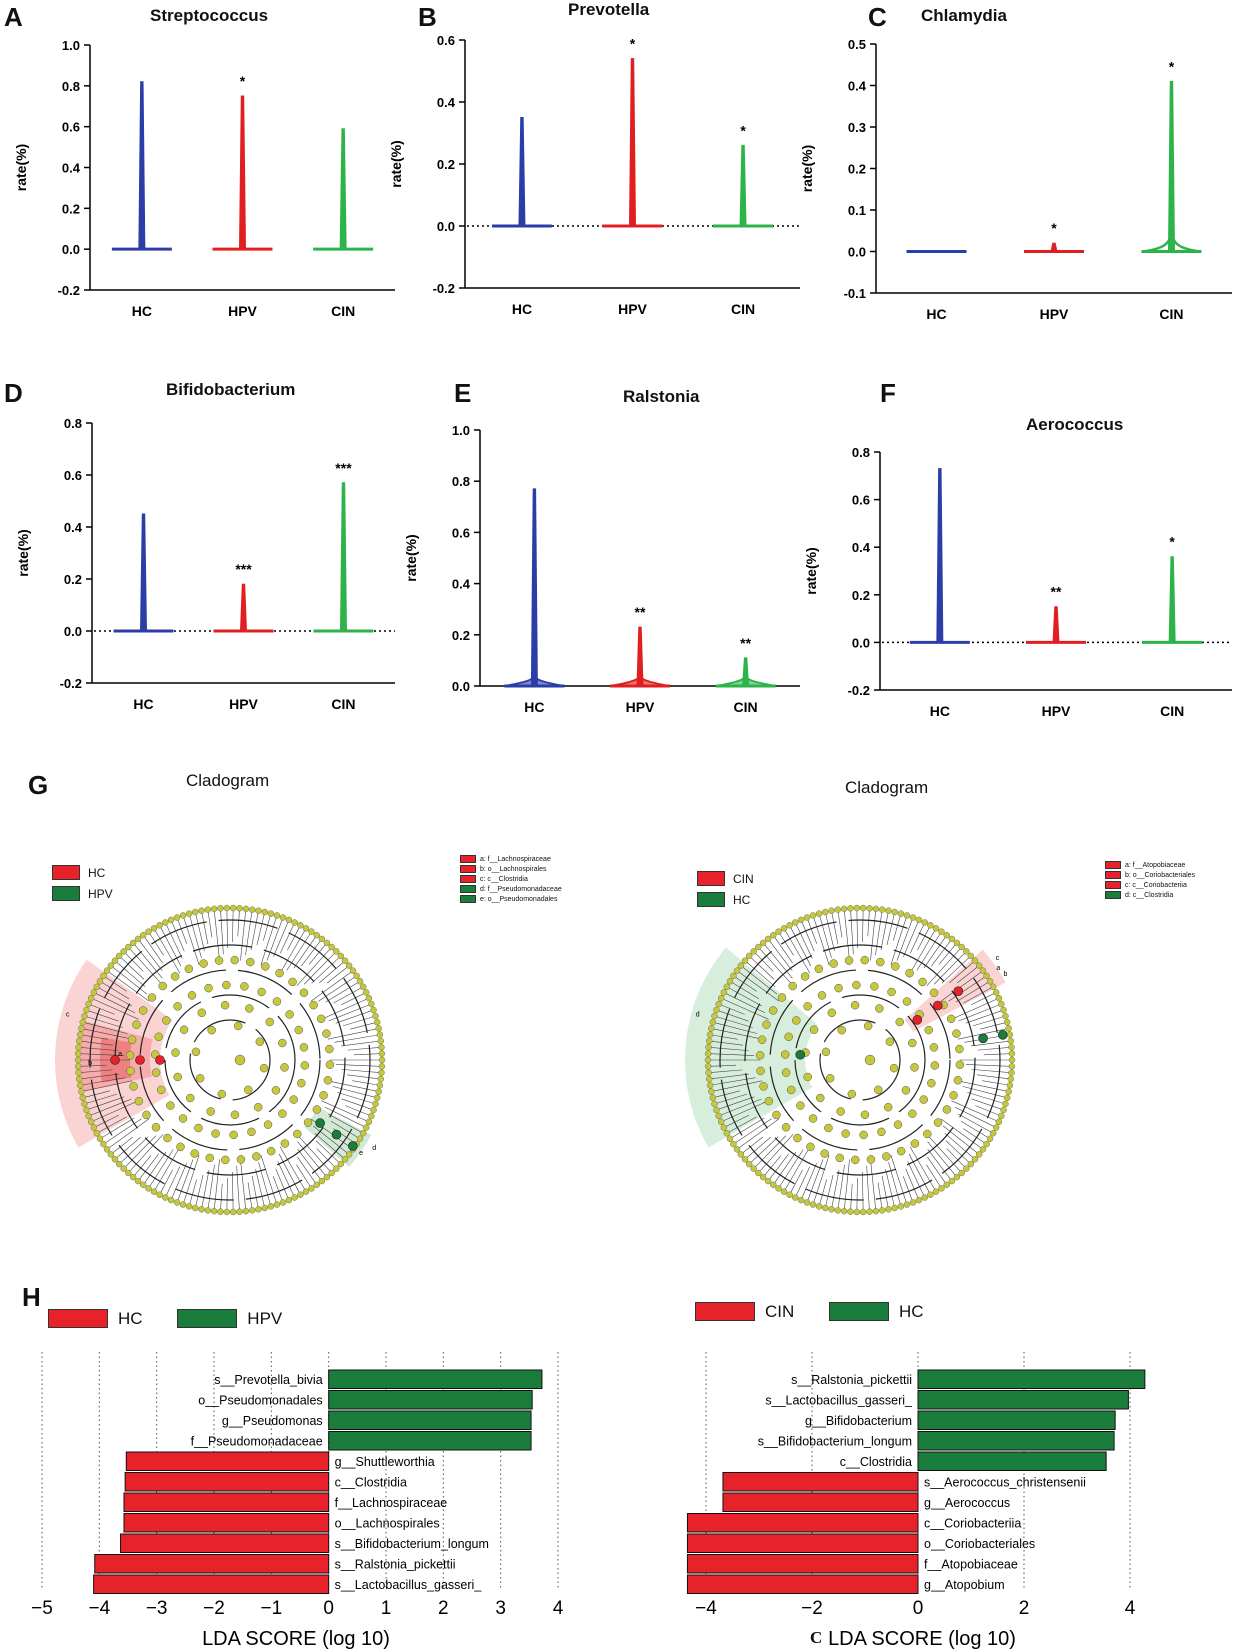  Describe the element at coordinates (446, 40) in the screenshot. I see `y-tick-label: 0.6` at that location.